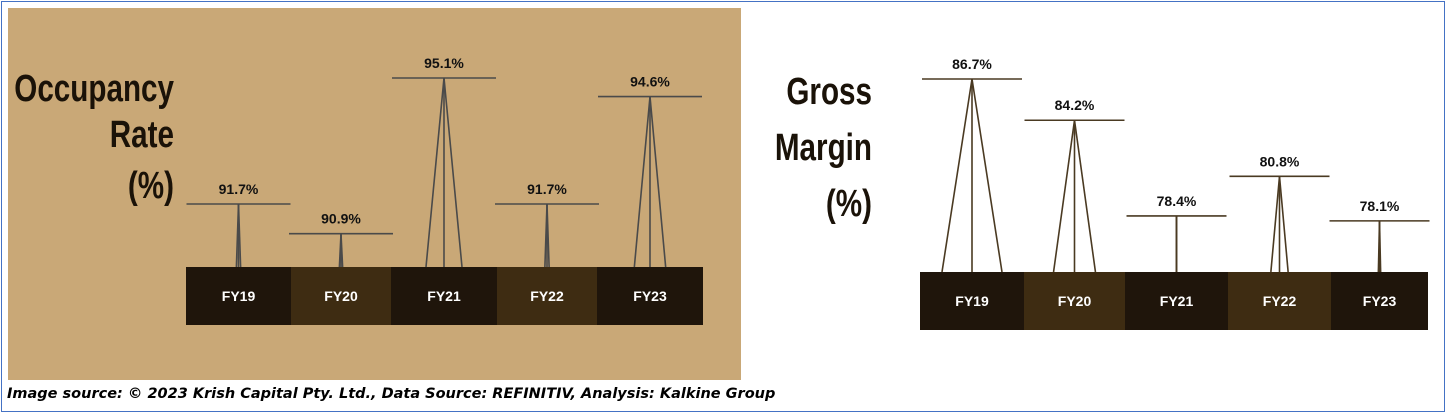  I want to click on data-label: 90.9%, so click(341, 219).